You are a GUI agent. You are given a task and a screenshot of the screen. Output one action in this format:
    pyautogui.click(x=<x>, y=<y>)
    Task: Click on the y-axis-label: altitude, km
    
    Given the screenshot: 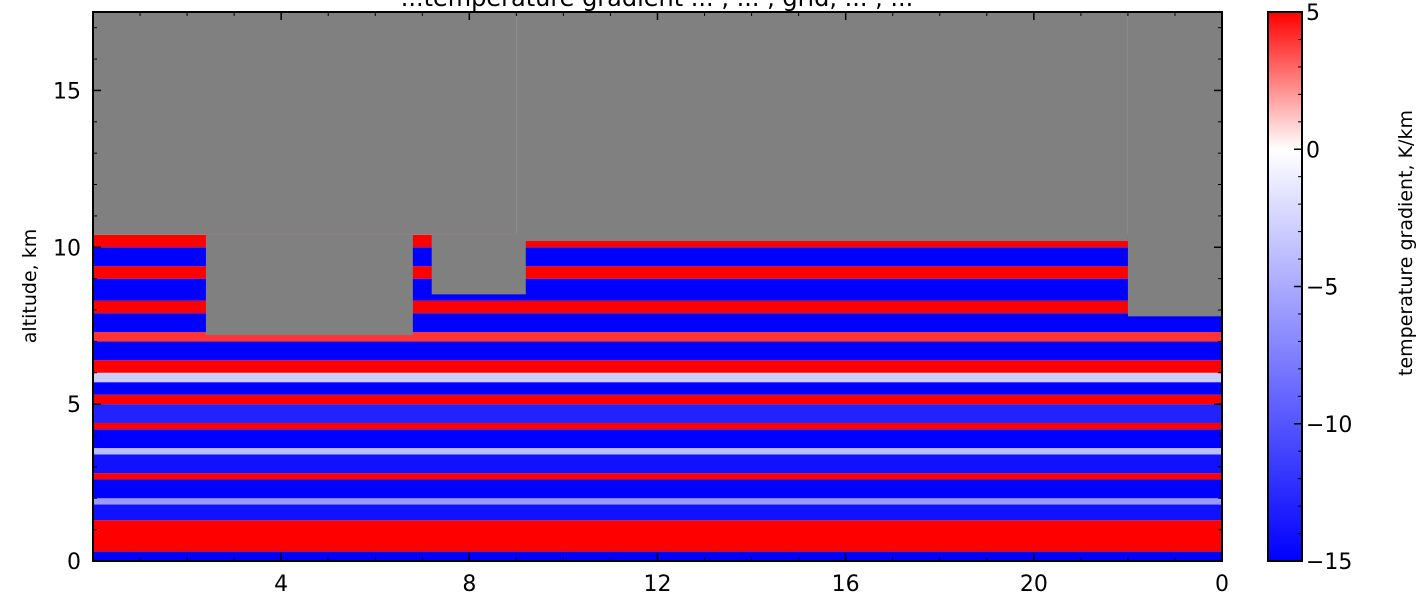 What is the action you would take?
    pyautogui.click(x=30, y=286)
    